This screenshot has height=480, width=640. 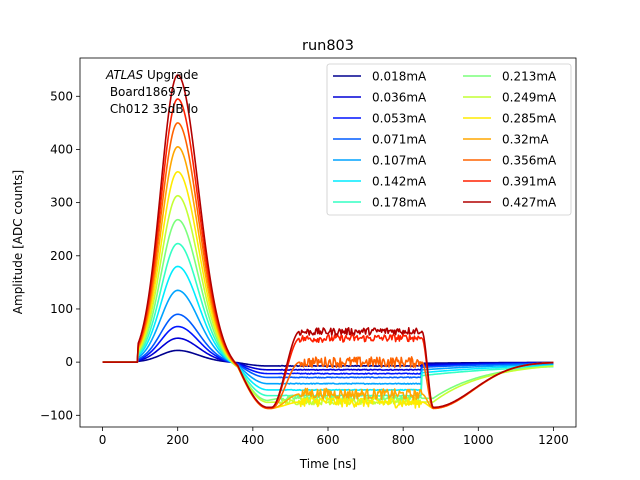 What do you see at coordinates (529, 119) in the screenshot?
I see `legend-label-9: 0.285mA` at bounding box center [529, 119].